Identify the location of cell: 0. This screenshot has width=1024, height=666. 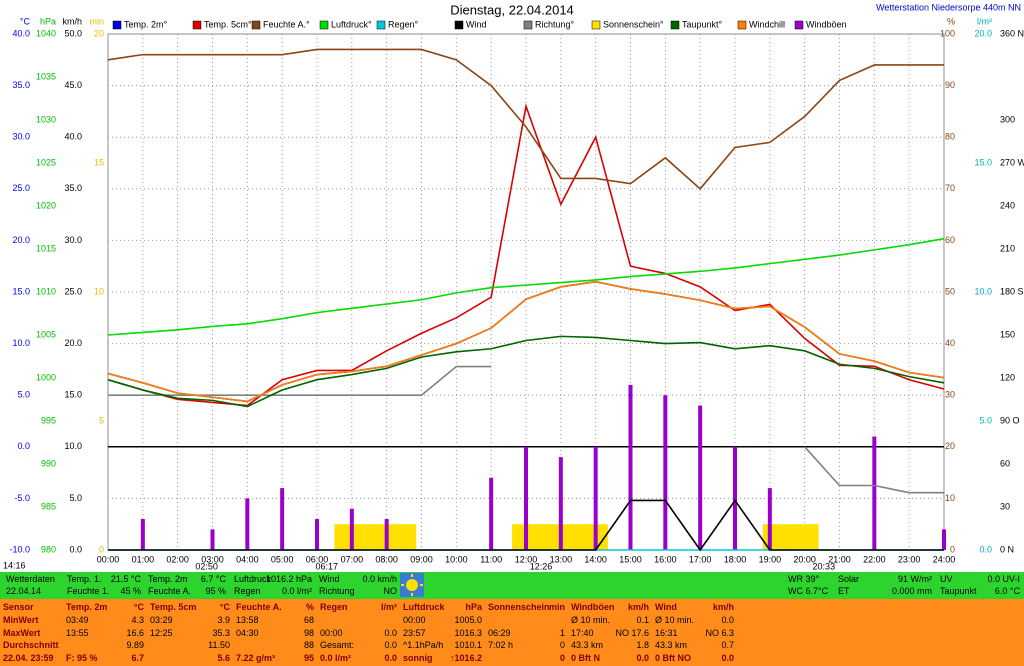
(526, 658).